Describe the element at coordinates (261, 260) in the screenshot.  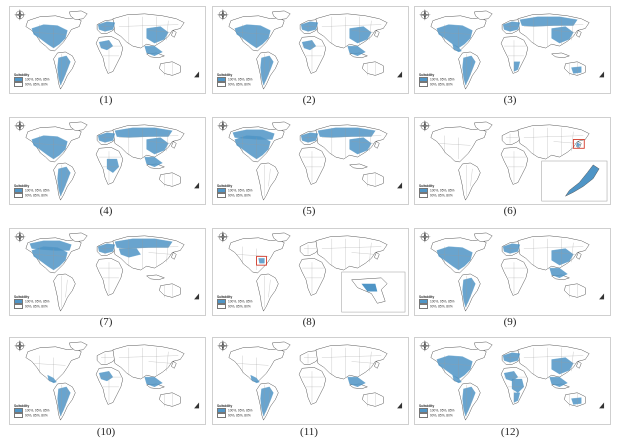
I see `highlight-box` at that location.